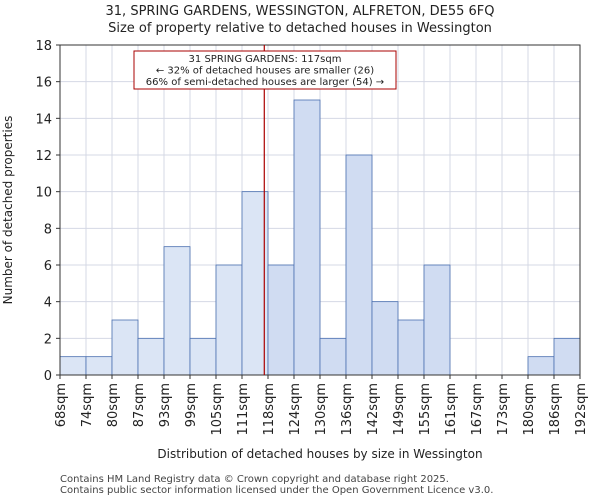 This screenshot has height=500, width=600. Describe the element at coordinates (269, 409) in the screenshot. I see `x-tick-label: 118sqm` at that location.